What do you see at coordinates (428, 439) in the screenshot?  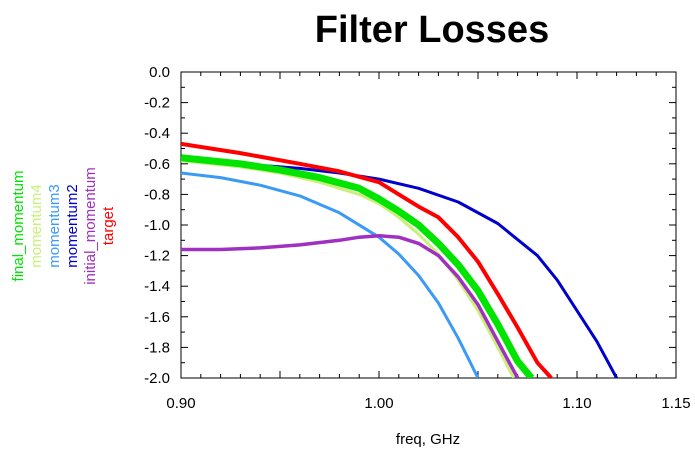 I see `x-axis-label: freq, GHz` at bounding box center [428, 439].